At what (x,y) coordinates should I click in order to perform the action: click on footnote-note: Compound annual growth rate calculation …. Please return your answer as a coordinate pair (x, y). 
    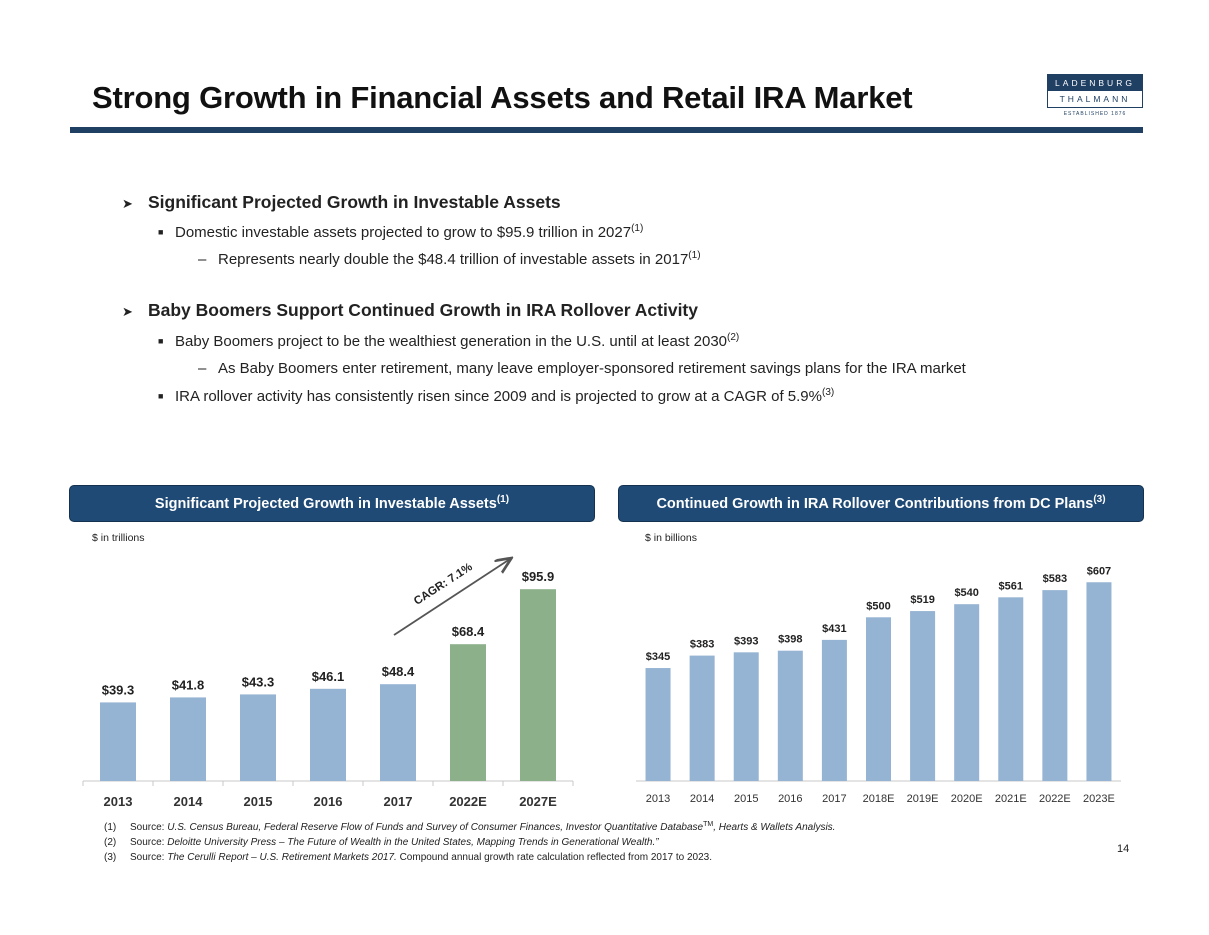
    Looking at the image, I should click on (554, 857).